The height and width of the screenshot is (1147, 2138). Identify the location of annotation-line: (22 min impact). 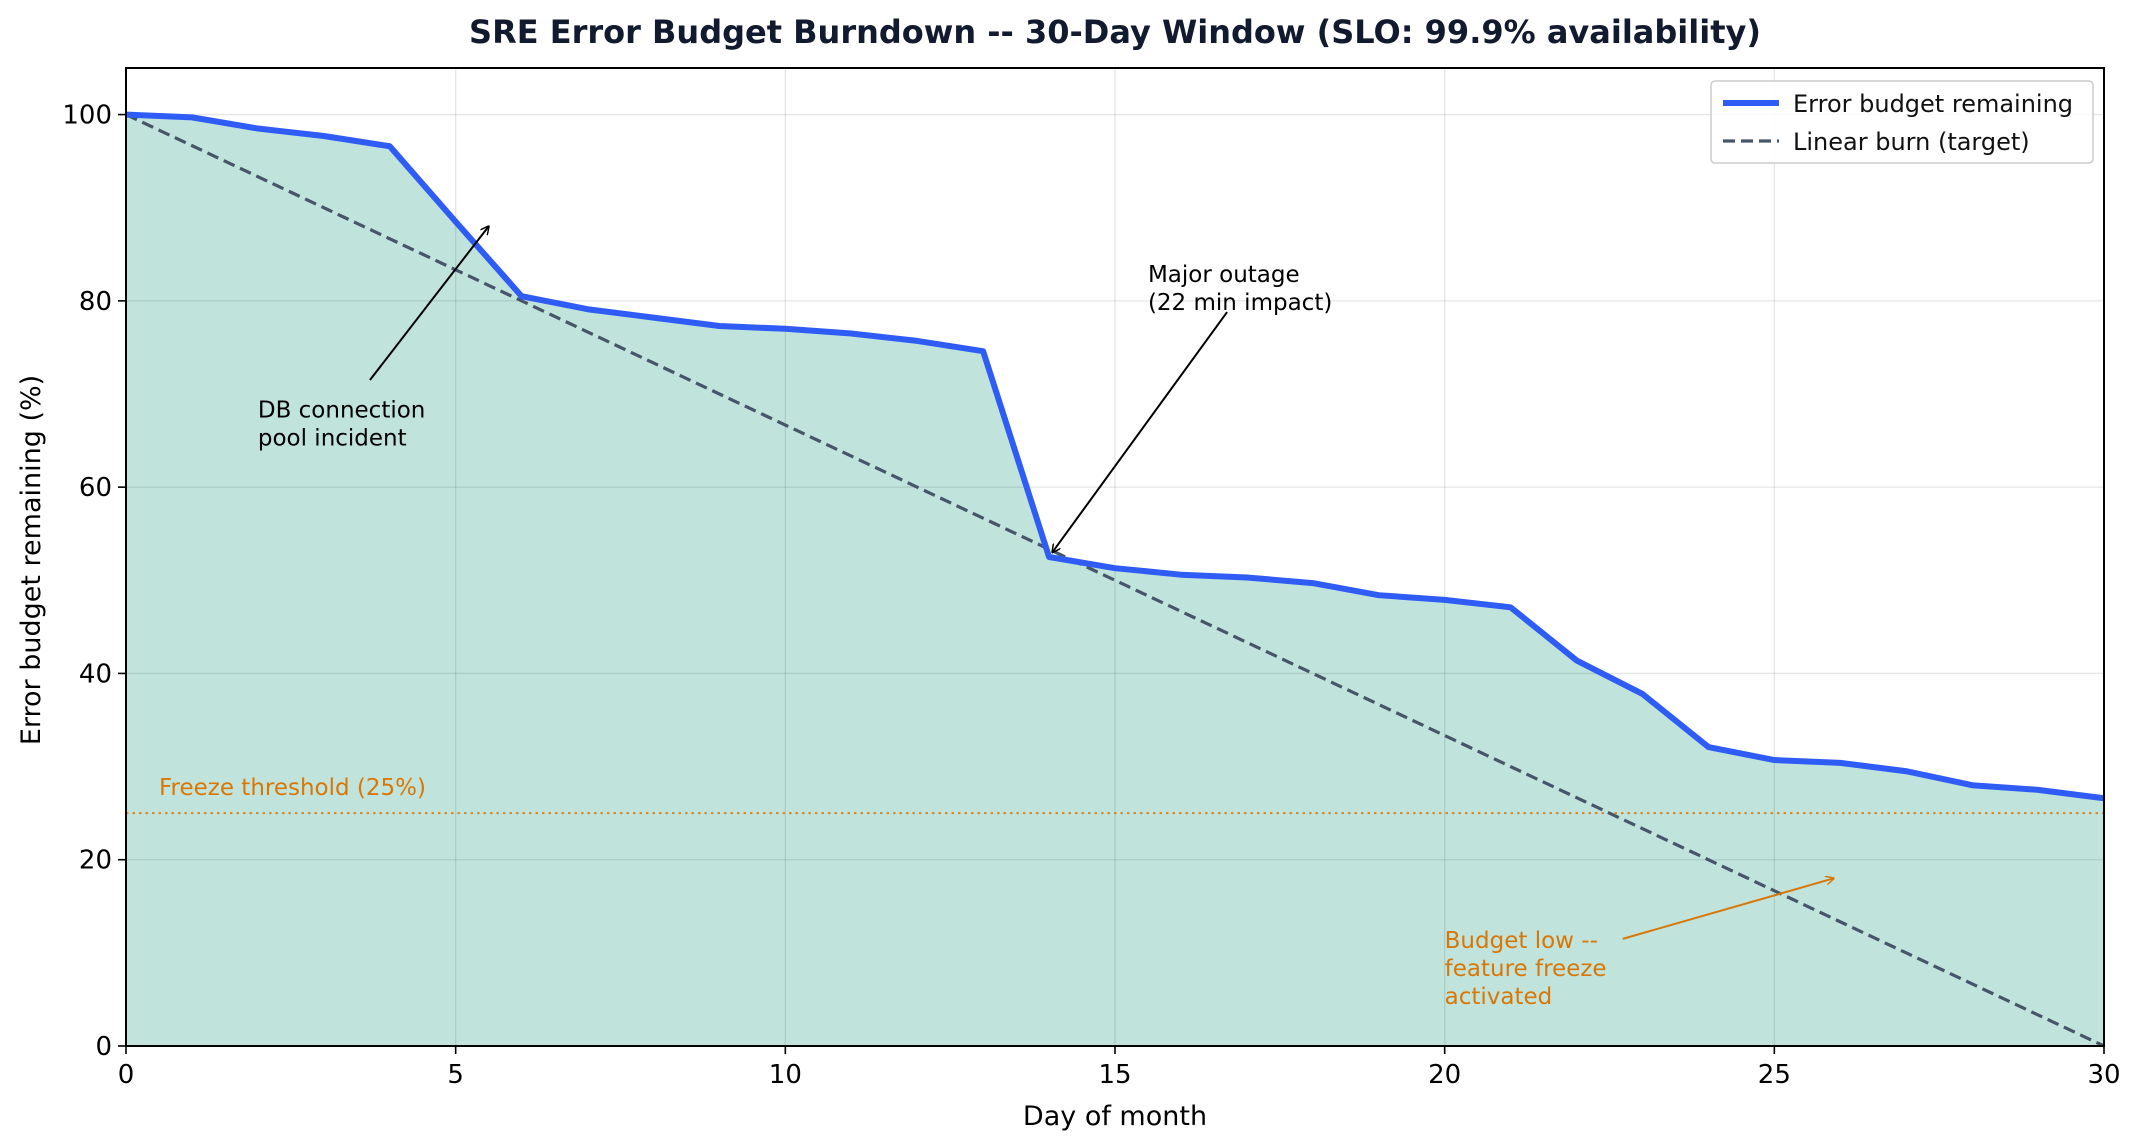
(1240, 303).